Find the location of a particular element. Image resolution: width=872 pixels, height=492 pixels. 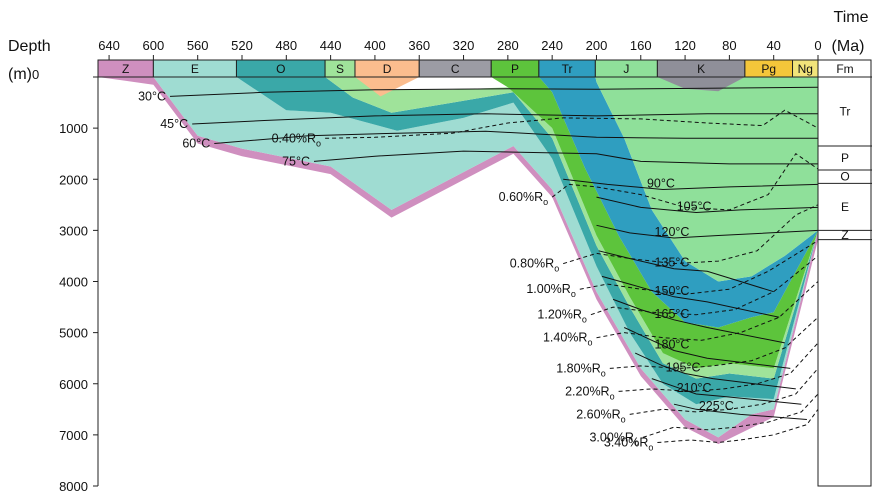

burial-layer-d is located at coordinates (387, 87).